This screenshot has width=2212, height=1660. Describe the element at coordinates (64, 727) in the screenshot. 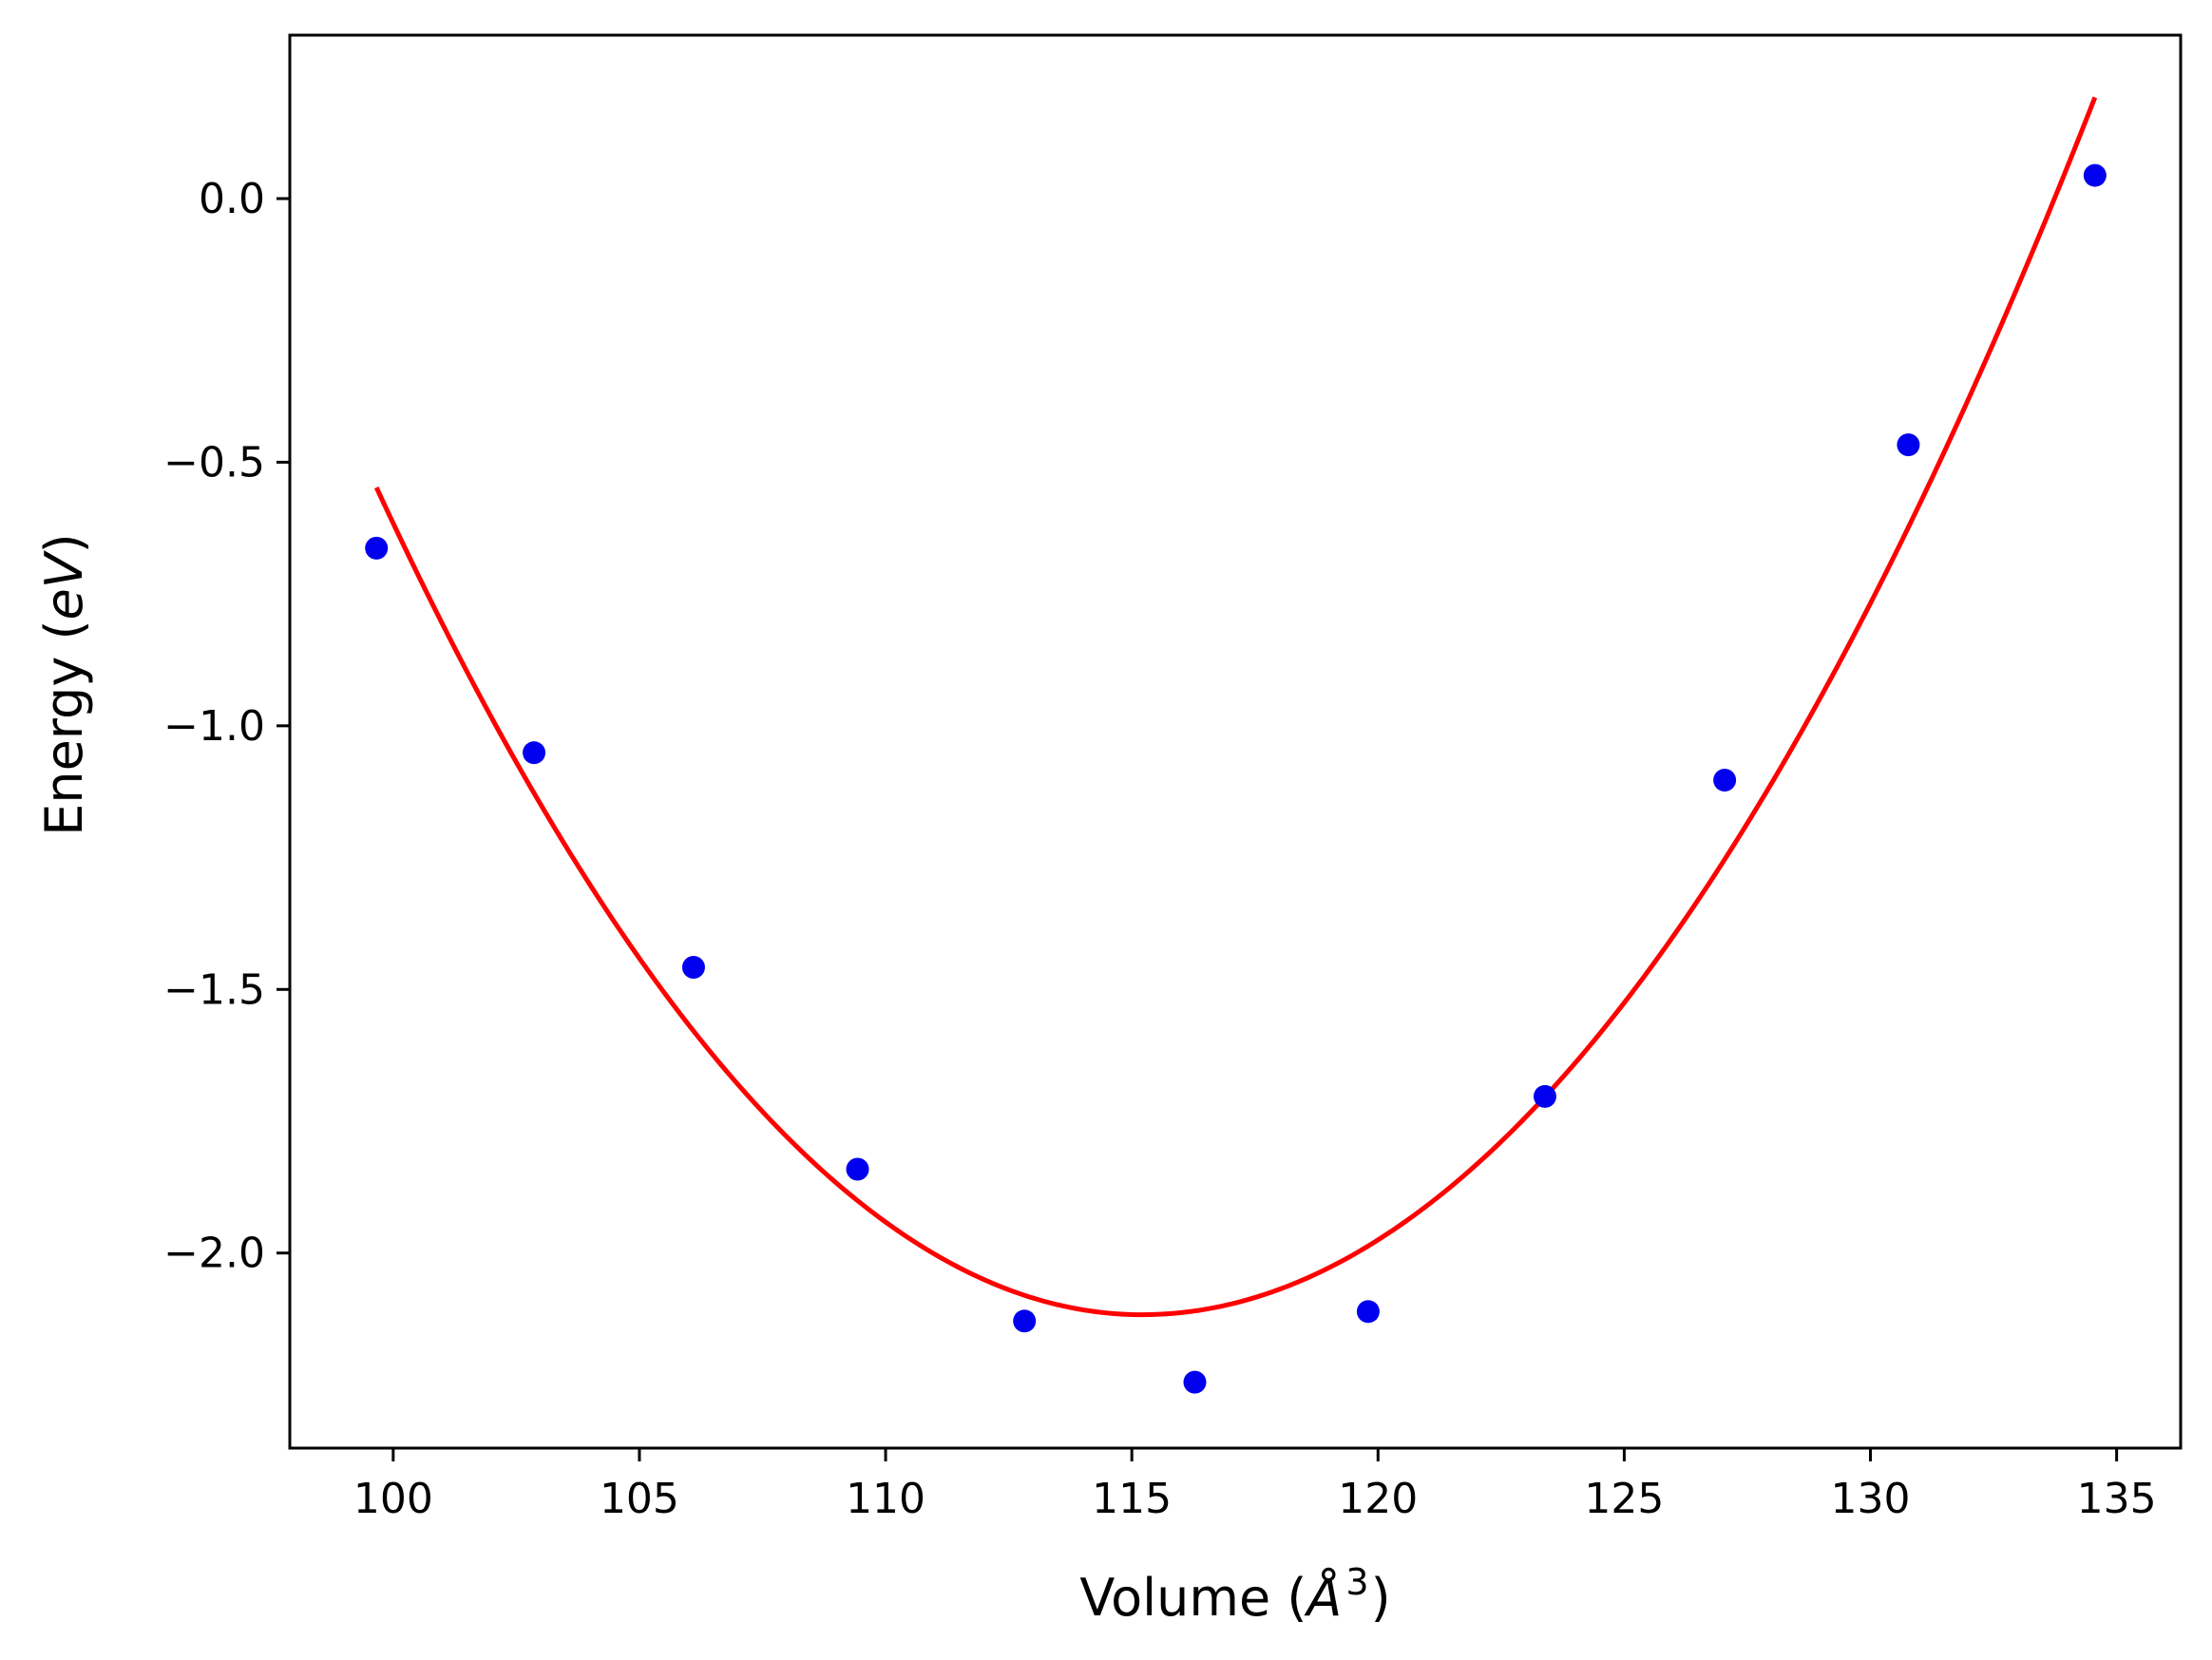

I see `y-axis-label-prefix: Energy (` at that location.